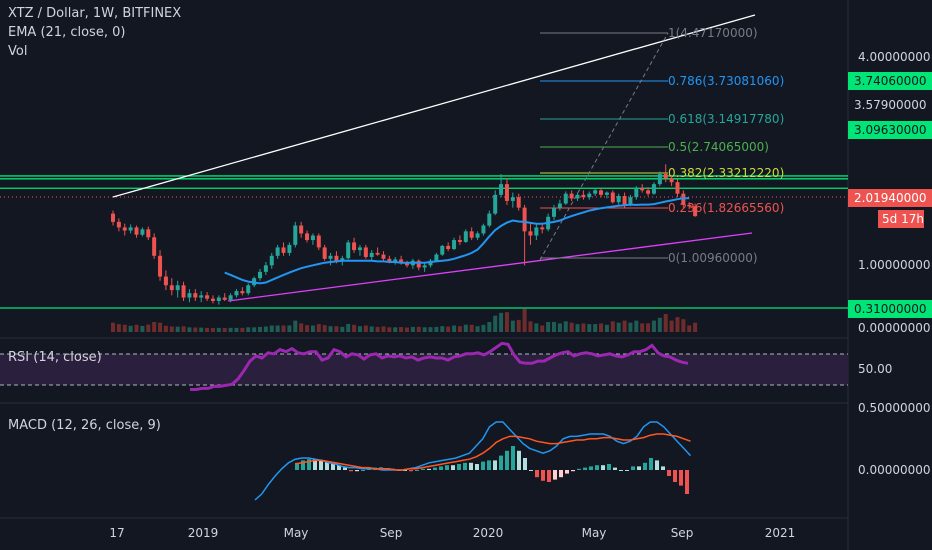 This screenshot has height=550, width=932. I want to click on x-axis-label: Sep, so click(682, 533).